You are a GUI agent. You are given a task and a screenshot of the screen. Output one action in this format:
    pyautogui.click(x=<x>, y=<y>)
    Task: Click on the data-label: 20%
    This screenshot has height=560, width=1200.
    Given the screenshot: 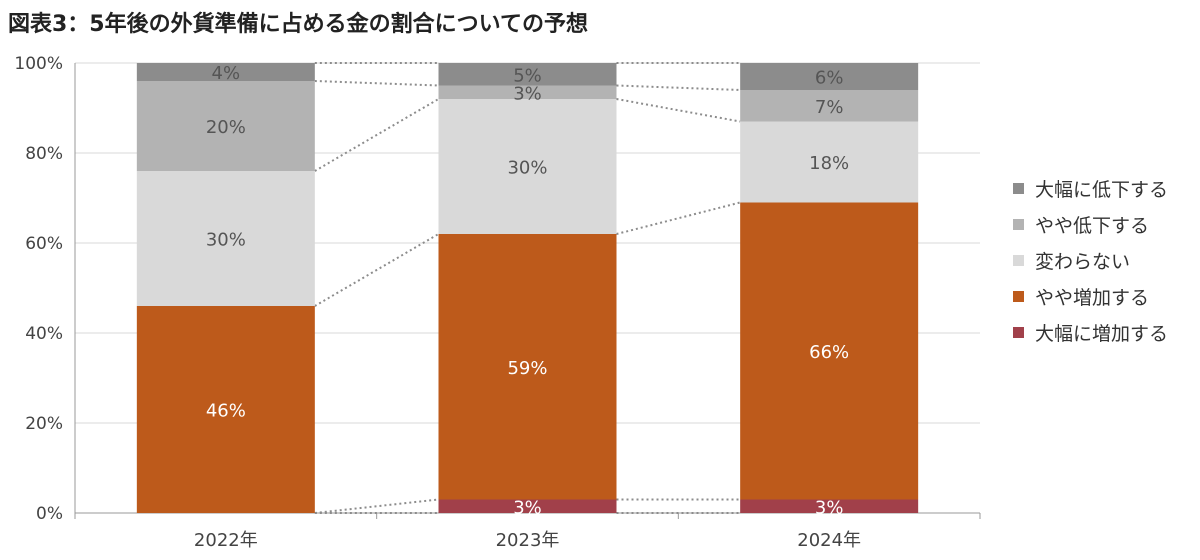 What is the action you would take?
    pyautogui.click(x=226, y=127)
    